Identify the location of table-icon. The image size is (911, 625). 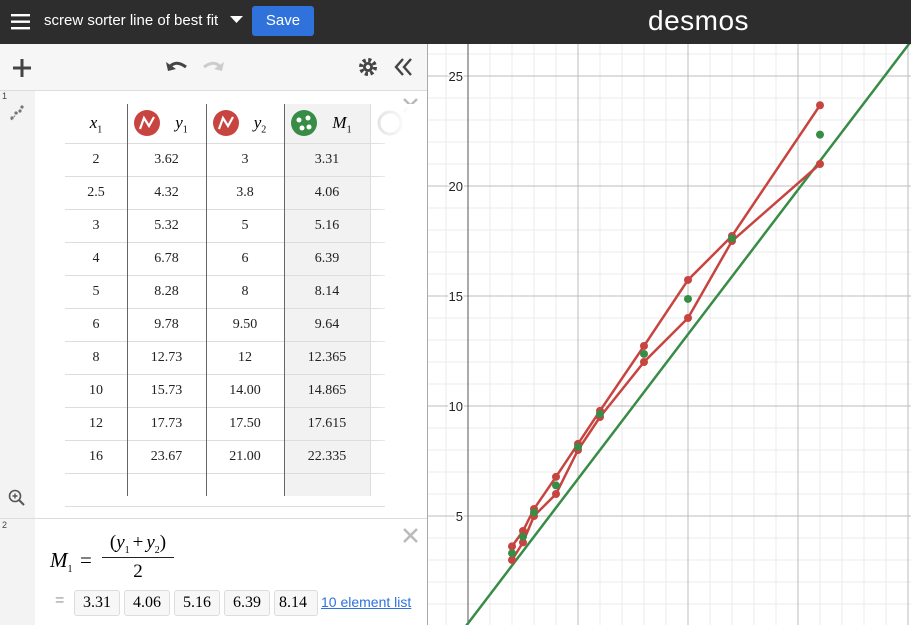
(17, 113).